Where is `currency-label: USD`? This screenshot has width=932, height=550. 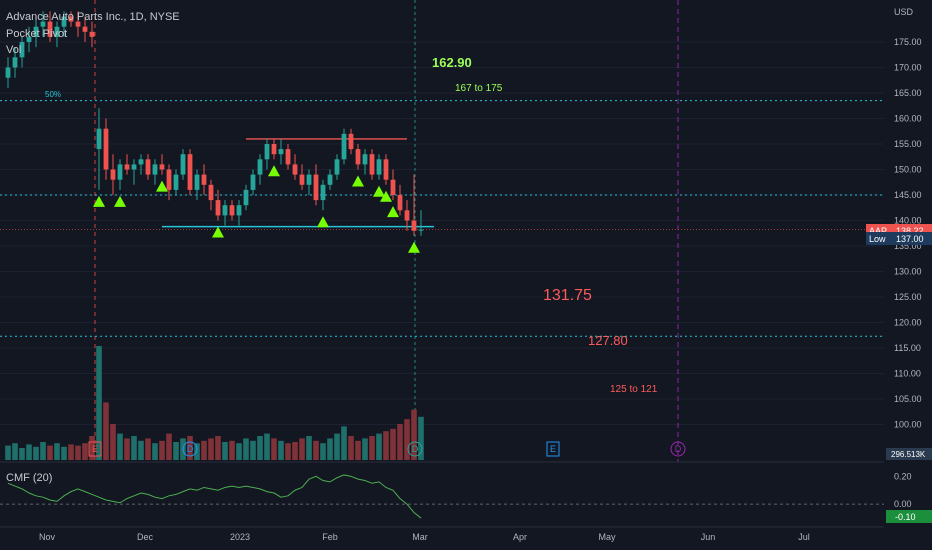
currency-label: USD is located at coordinates (904, 12).